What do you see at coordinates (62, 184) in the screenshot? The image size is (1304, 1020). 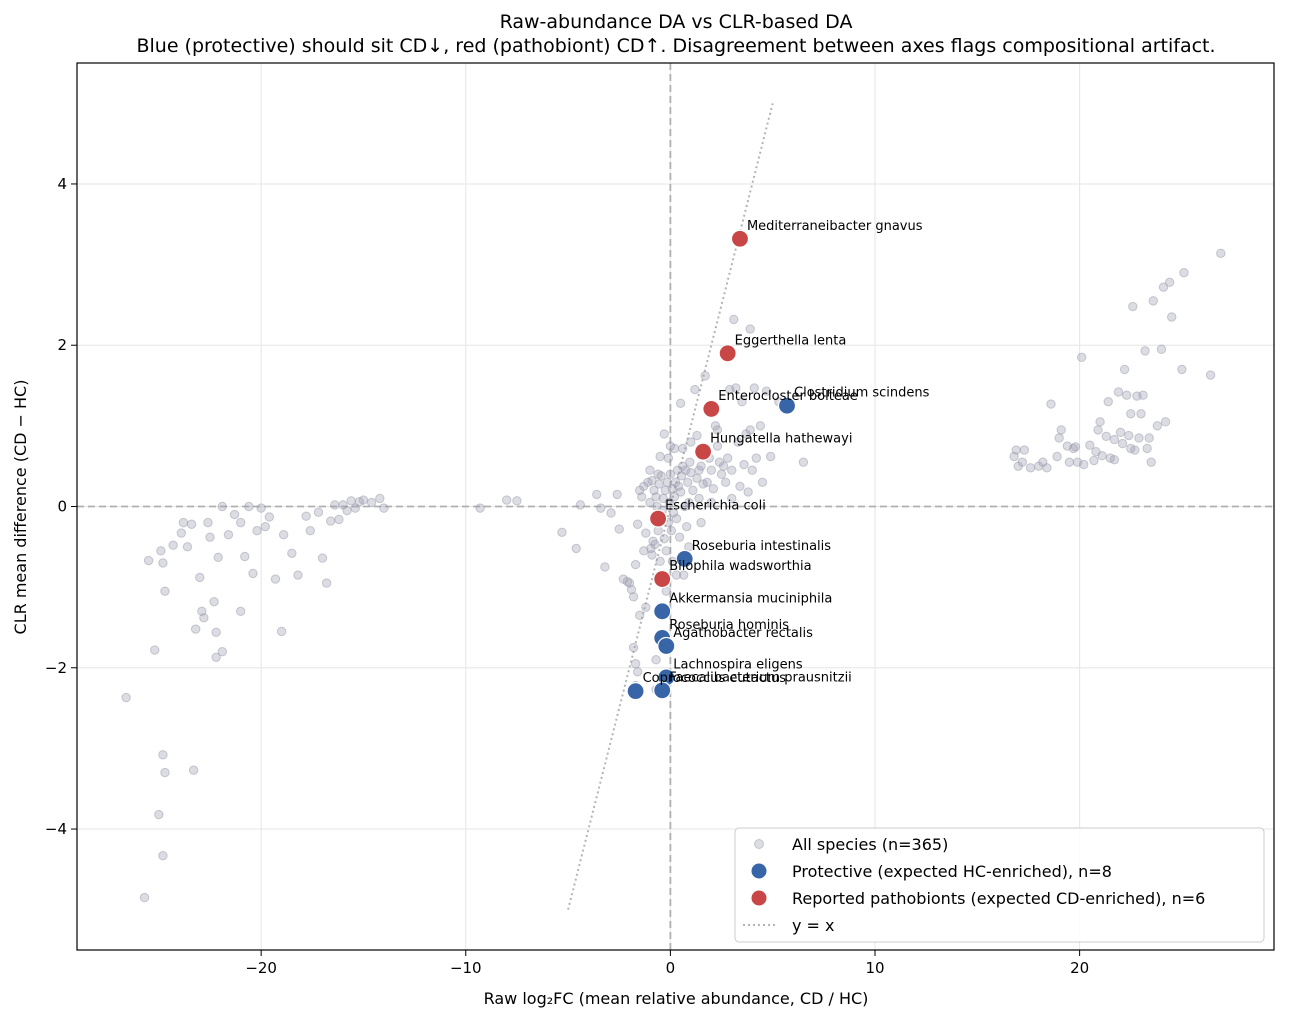 I see `y-tick-label: 4` at bounding box center [62, 184].